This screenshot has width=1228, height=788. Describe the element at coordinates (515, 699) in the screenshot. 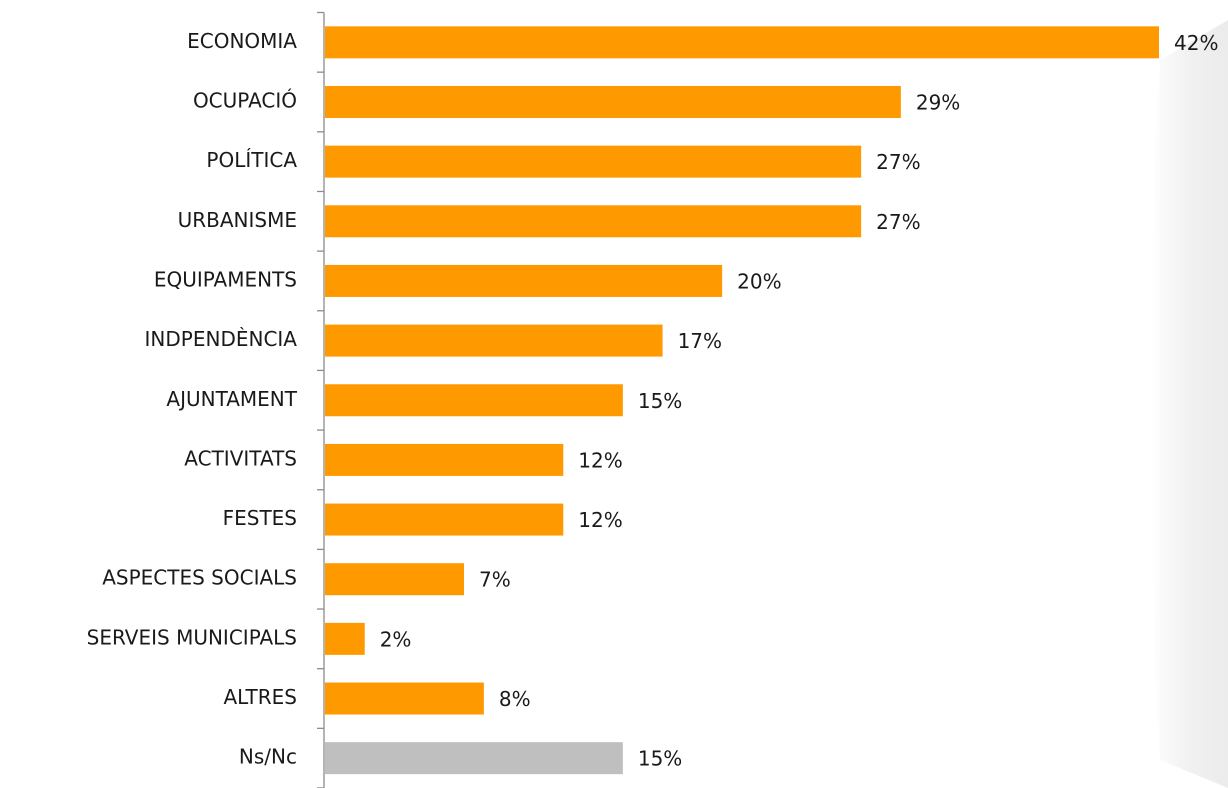

I see `value-label: 8%` at that location.